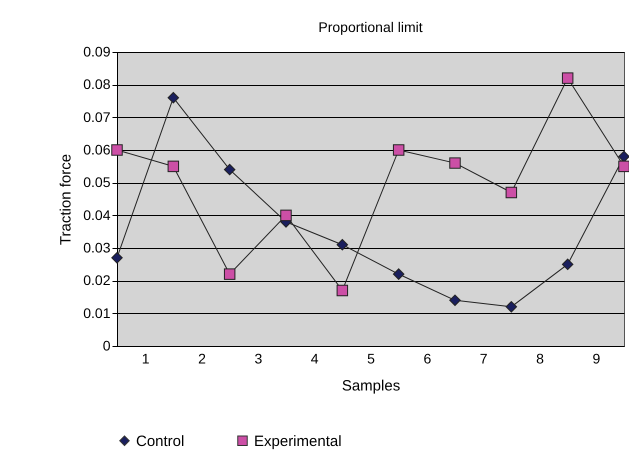 This screenshot has width=629, height=468. What do you see at coordinates (146, 358) in the screenshot?
I see `x-tick-label: 1` at bounding box center [146, 358].